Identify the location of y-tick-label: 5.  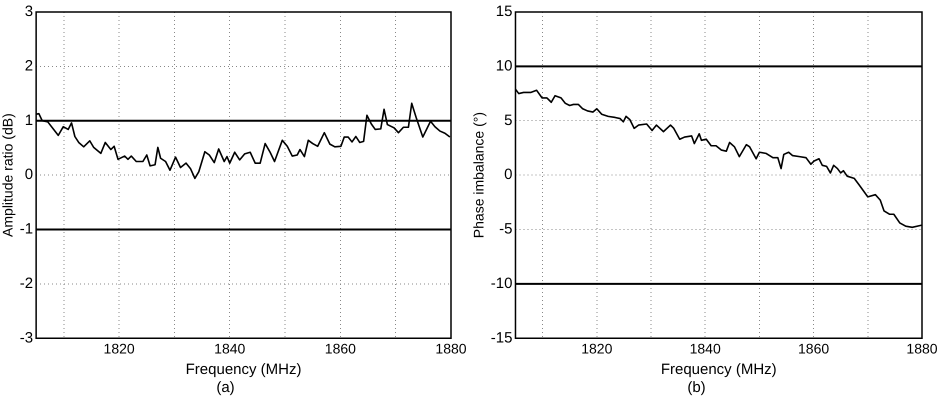
(508, 120).